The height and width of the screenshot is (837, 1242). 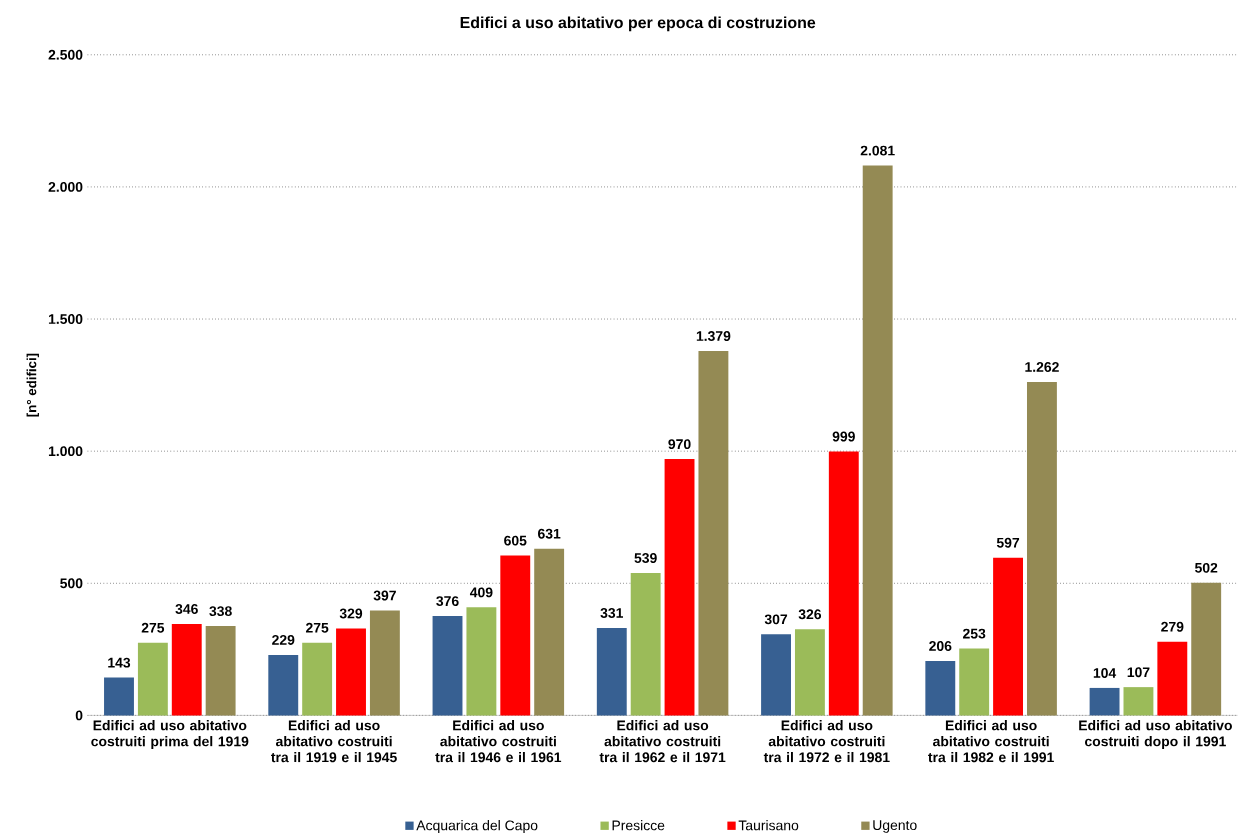 I want to click on y-tick-label: 0, so click(x=79, y=715).